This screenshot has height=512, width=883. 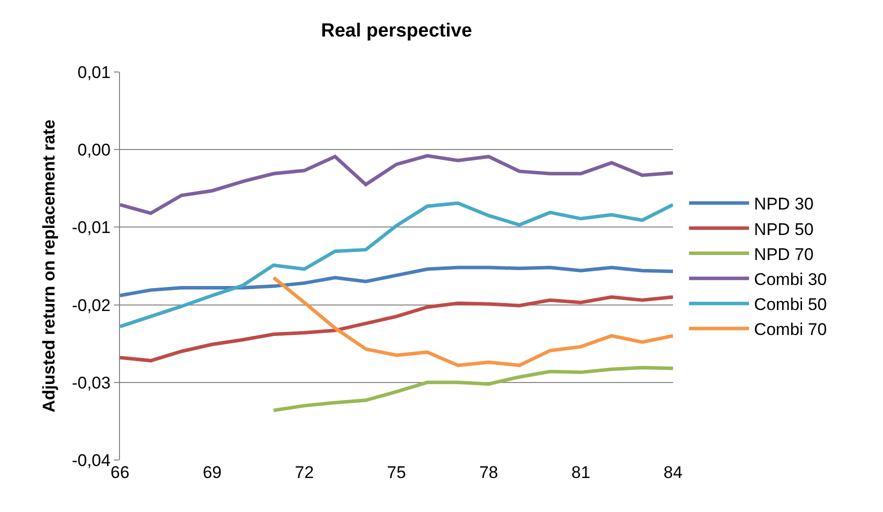 What do you see at coordinates (91, 305) in the screenshot?
I see `y-tick-label: -0,02` at bounding box center [91, 305].